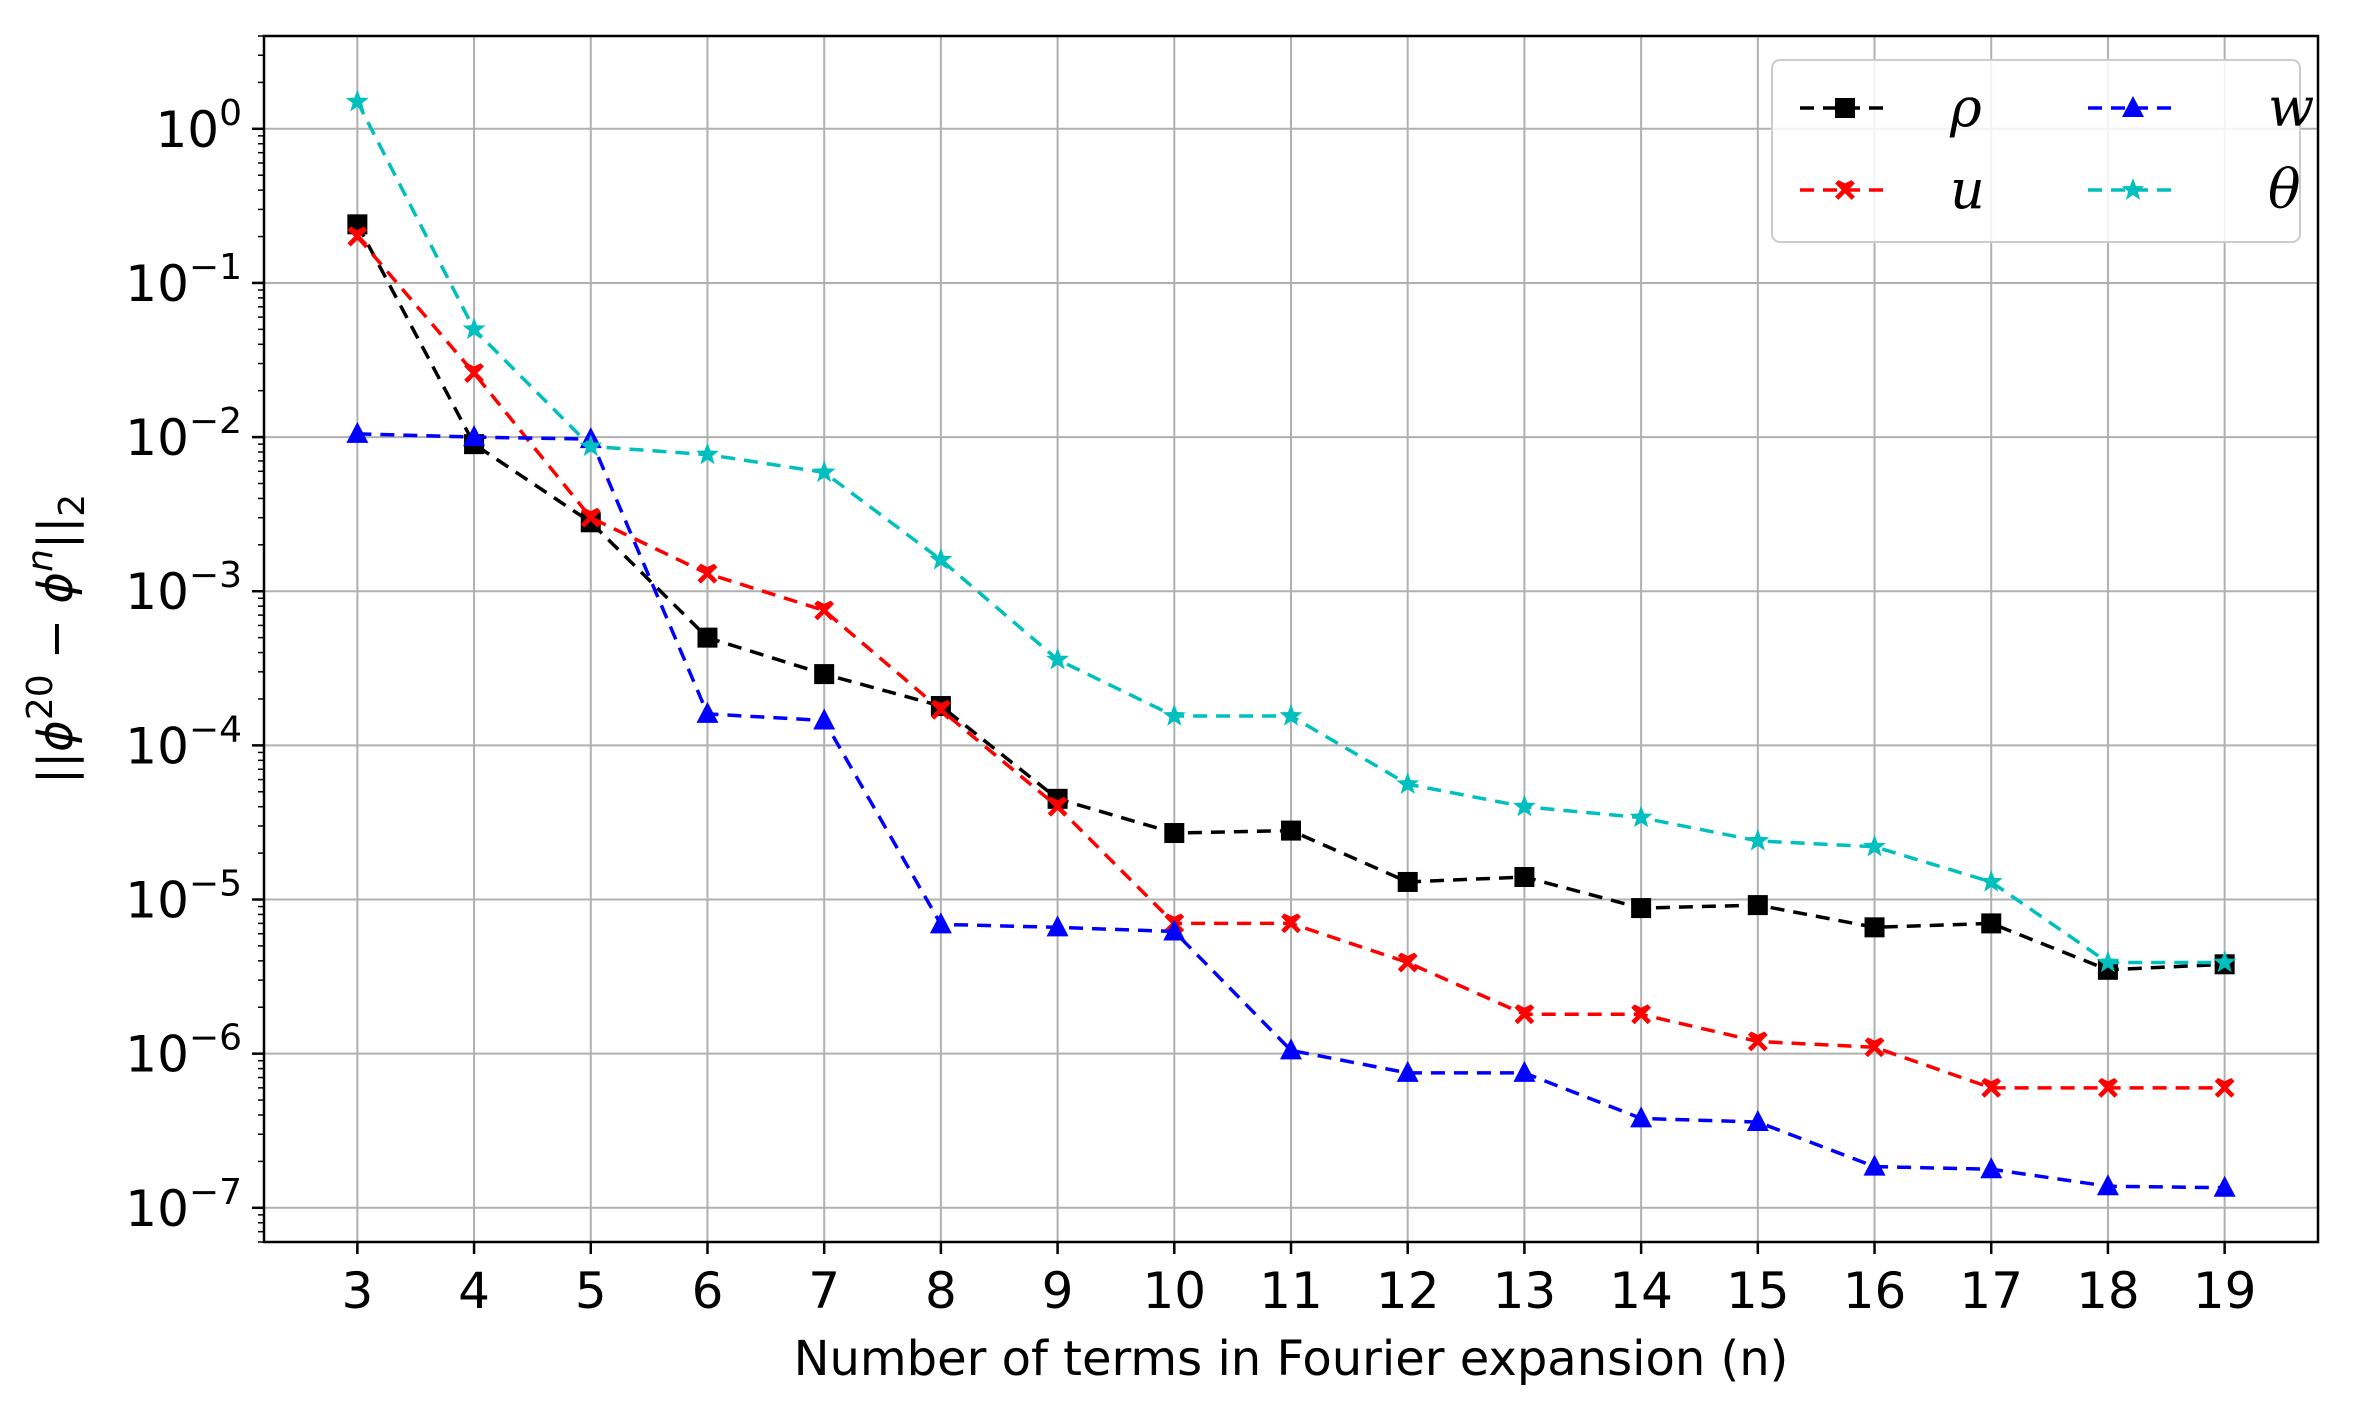 The image size is (2354, 1402). Describe the element at coordinates (198, 126) in the screenshot. I see `y-tick-label: 10⁰` at that location.